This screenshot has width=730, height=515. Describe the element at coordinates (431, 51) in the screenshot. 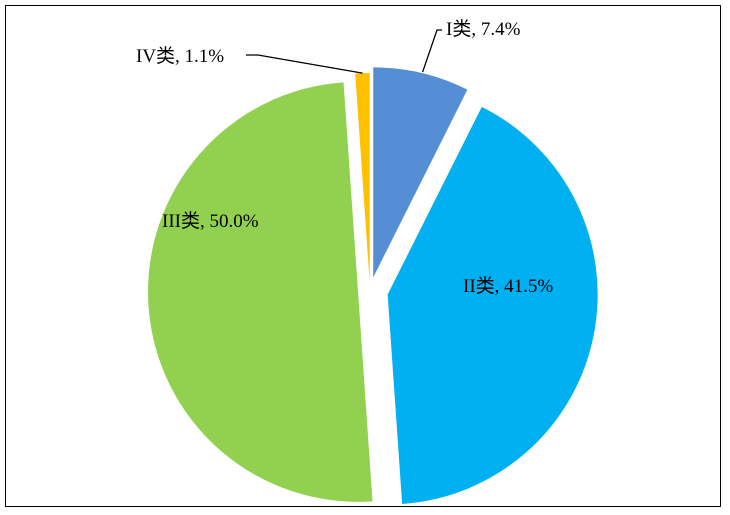

I see `leader-line-i` at that location.